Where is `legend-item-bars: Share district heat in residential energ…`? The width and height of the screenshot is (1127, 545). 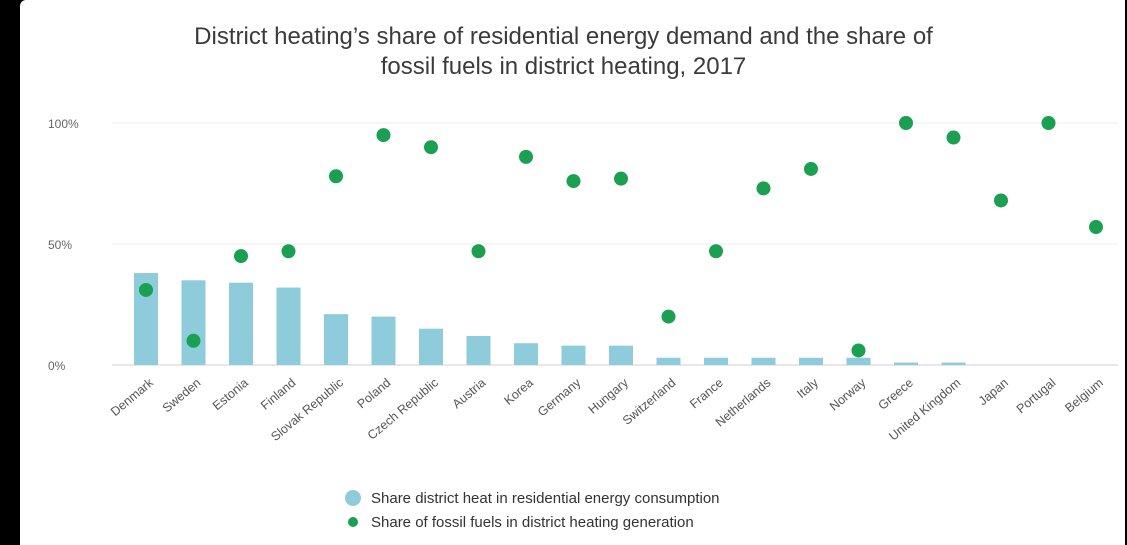 legend-item-bars: Share district heat in residential energ… is located at coordinates (532, 498).